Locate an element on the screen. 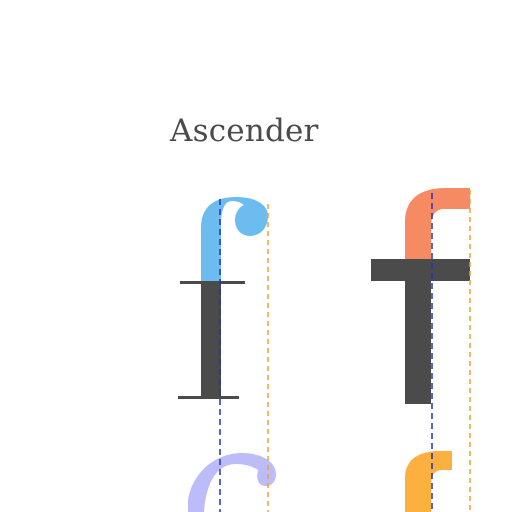  diagram-title: Ascender is located at coordinates (244, 131).